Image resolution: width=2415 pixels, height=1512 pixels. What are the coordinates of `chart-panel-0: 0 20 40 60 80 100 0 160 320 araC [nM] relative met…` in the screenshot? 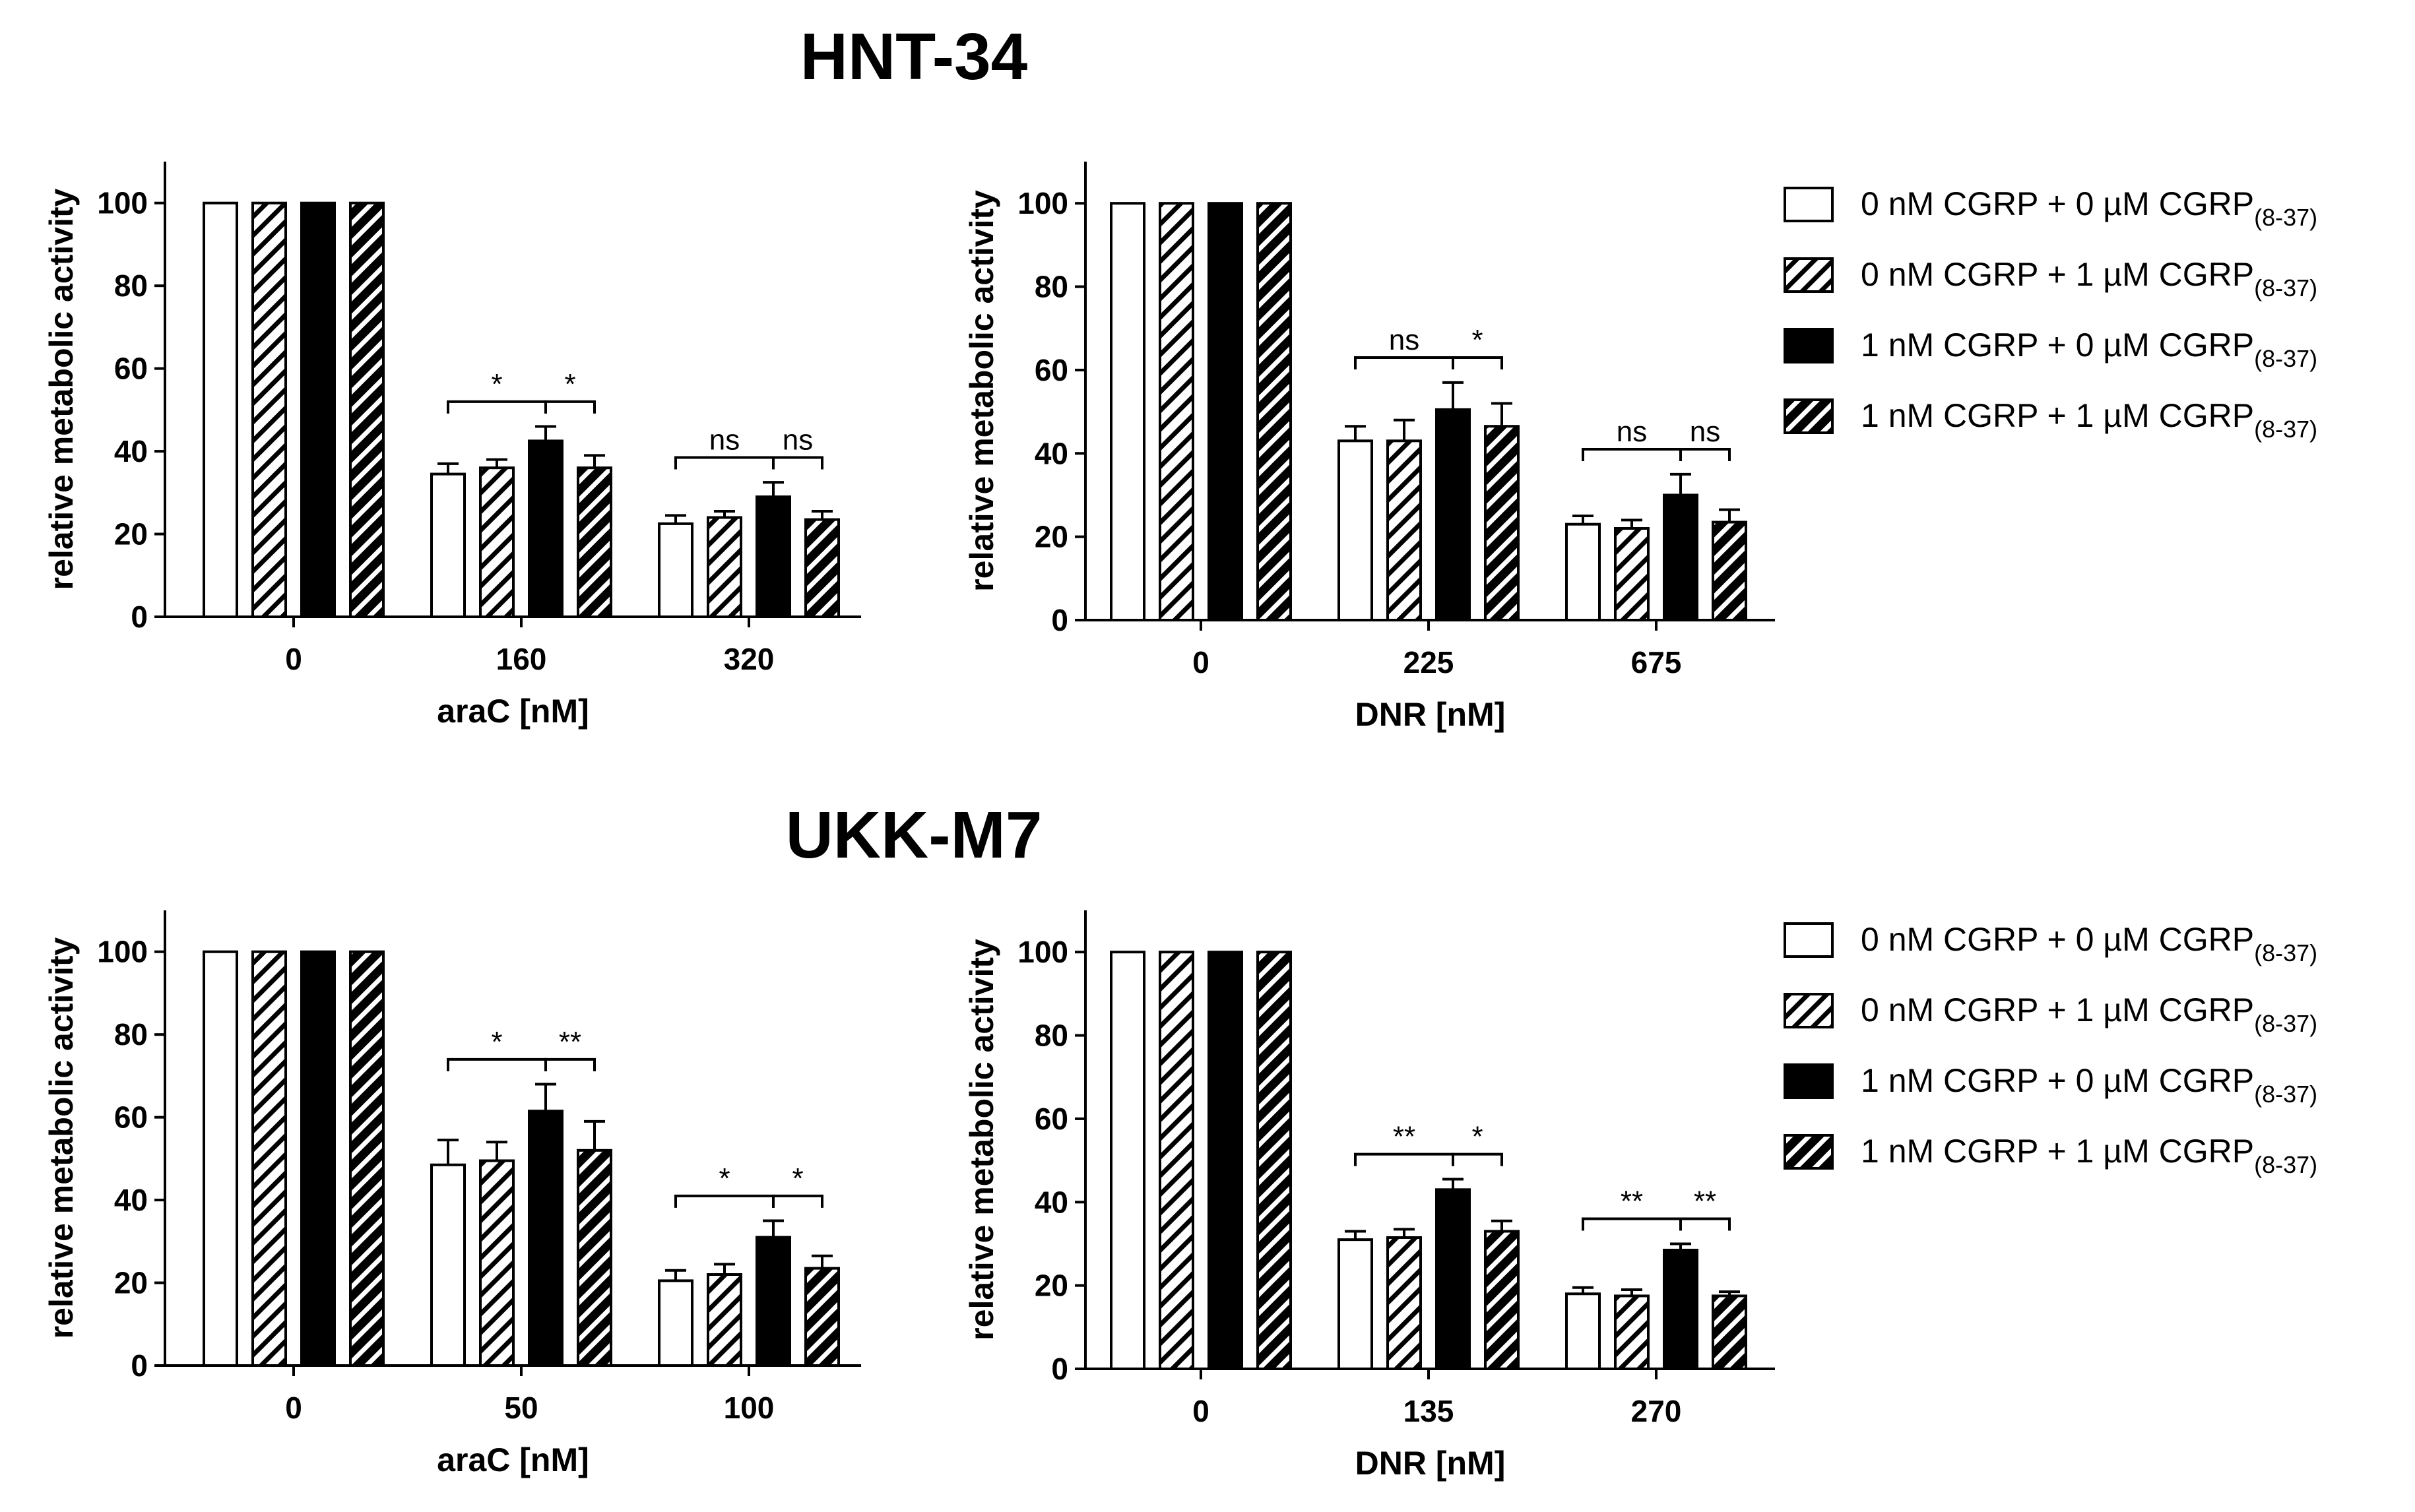 It's located at (452, 446).